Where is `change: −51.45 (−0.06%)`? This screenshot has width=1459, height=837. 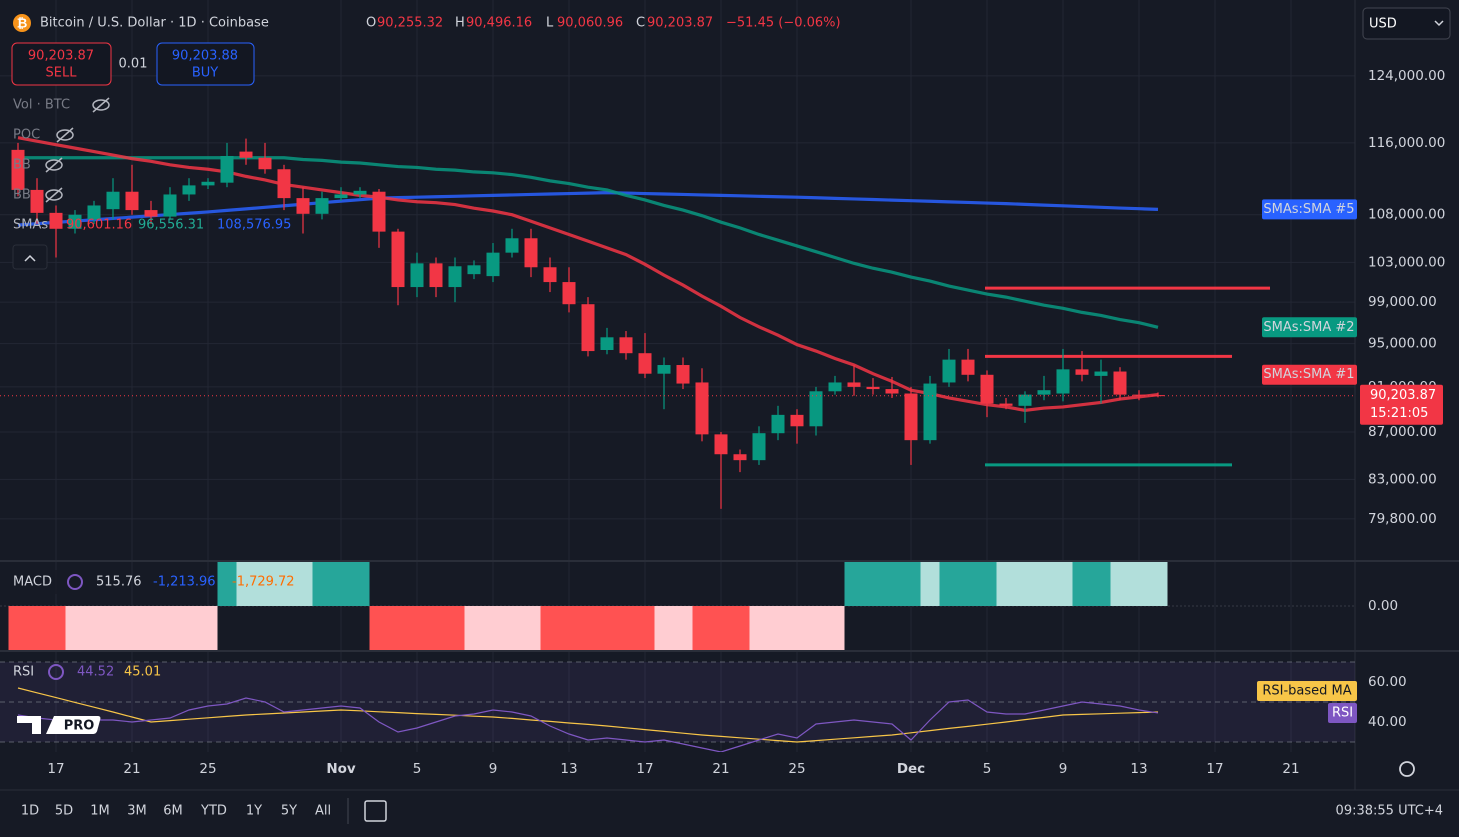 change: −51.45 (−0.06%) is located at coordinates (783, 23).